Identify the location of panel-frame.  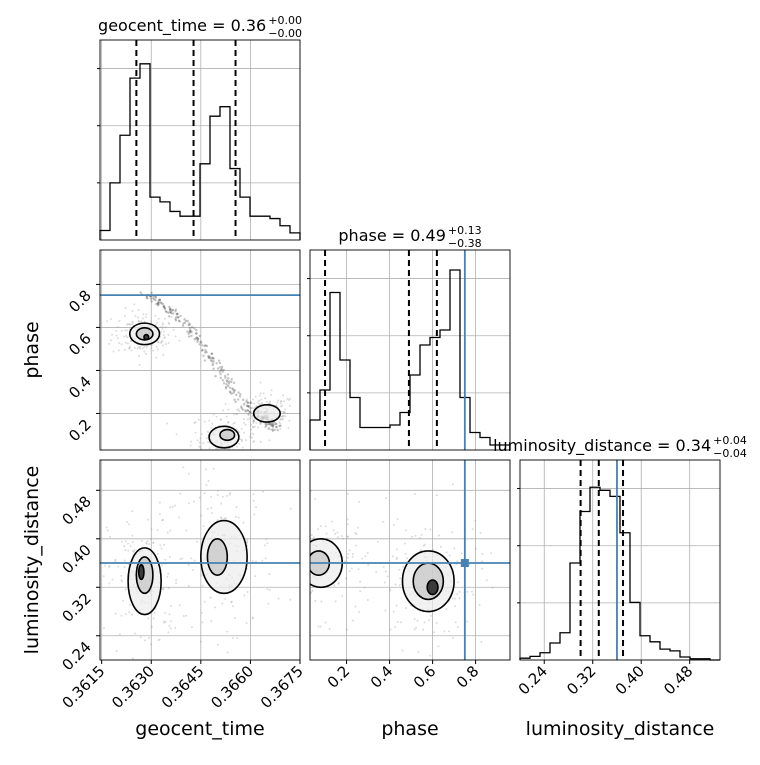
(410, 350).